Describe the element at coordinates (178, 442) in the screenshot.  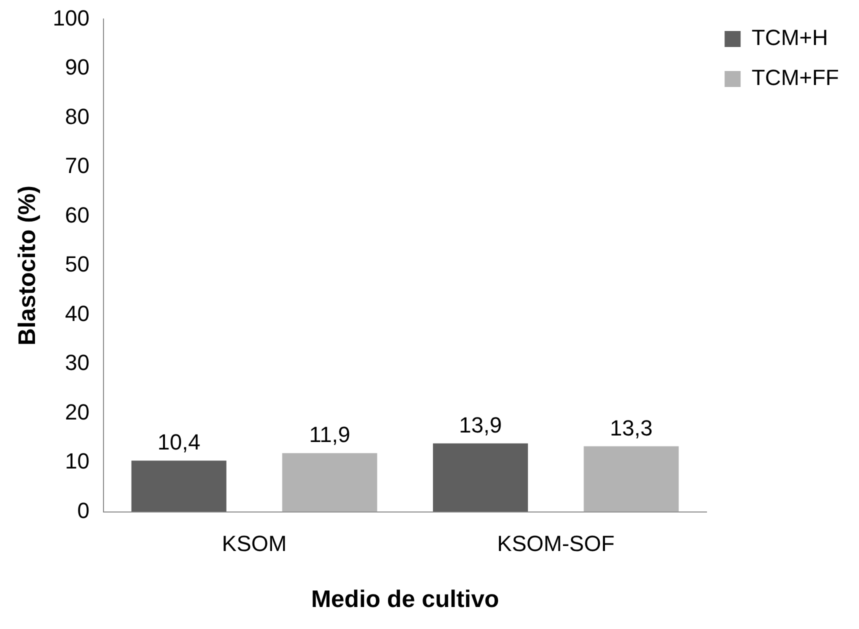
I see `data-label: 10,4` at that location.